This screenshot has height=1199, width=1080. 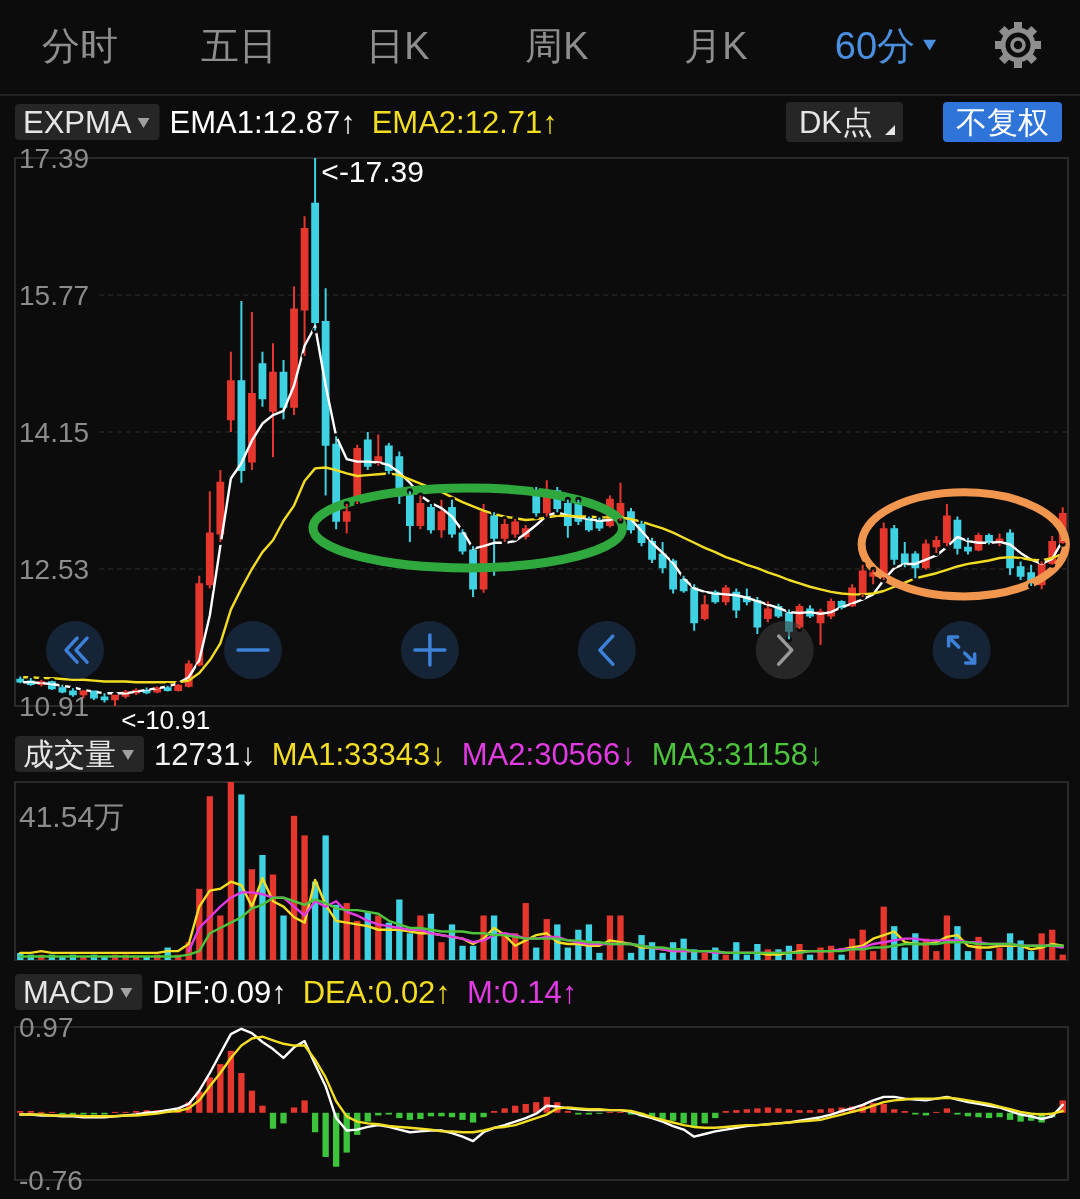 I want to click on y-tick-label: 17.39, so click(x=54, y=158).